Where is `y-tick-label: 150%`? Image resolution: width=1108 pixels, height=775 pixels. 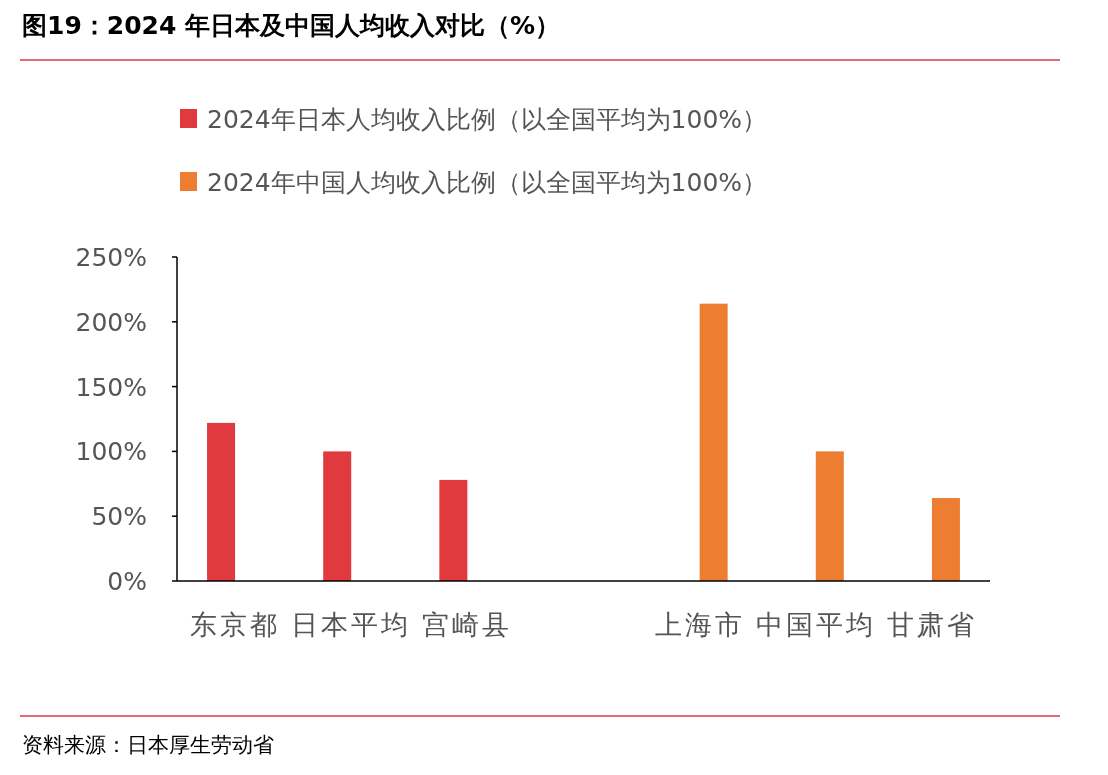
y-tick-label: 150% is located at coordinates (111, 387).